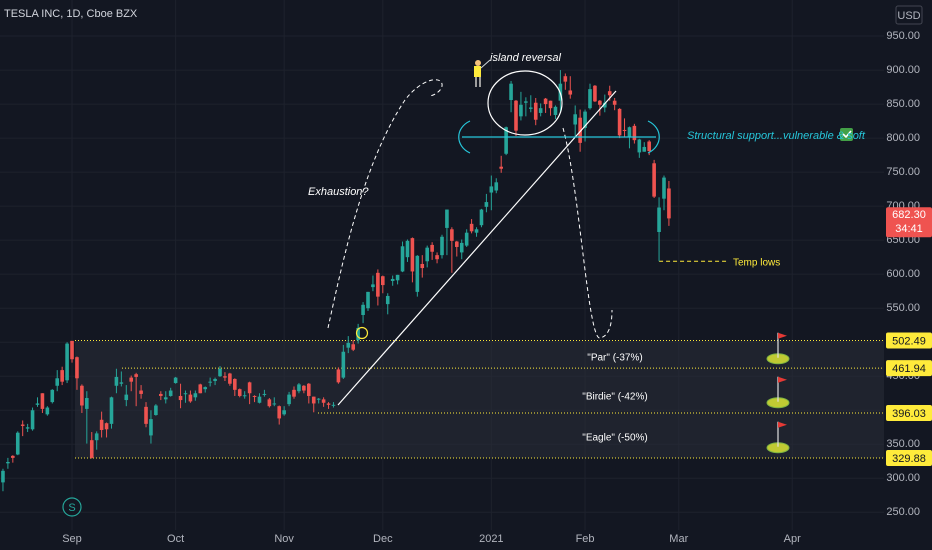  I want to click on y-tick-label: 950.00, so click(903, 36).